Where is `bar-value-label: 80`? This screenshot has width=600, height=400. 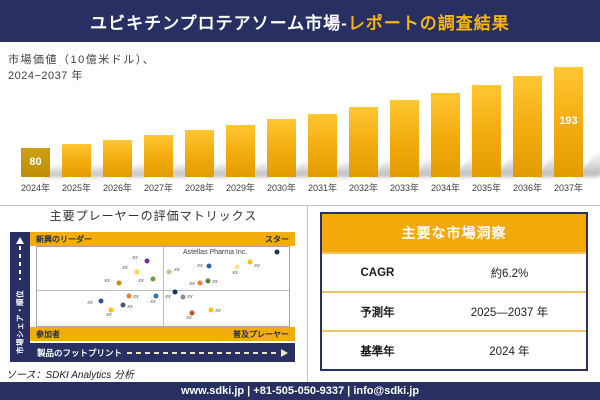
bar-value-label: 80 is located at coordinates (35, 162).